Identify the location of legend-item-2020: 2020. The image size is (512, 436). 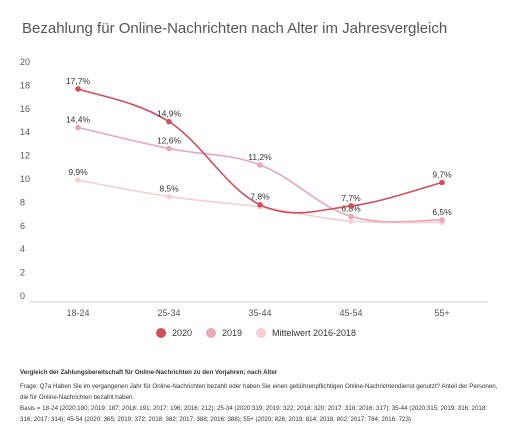
(173, 333).